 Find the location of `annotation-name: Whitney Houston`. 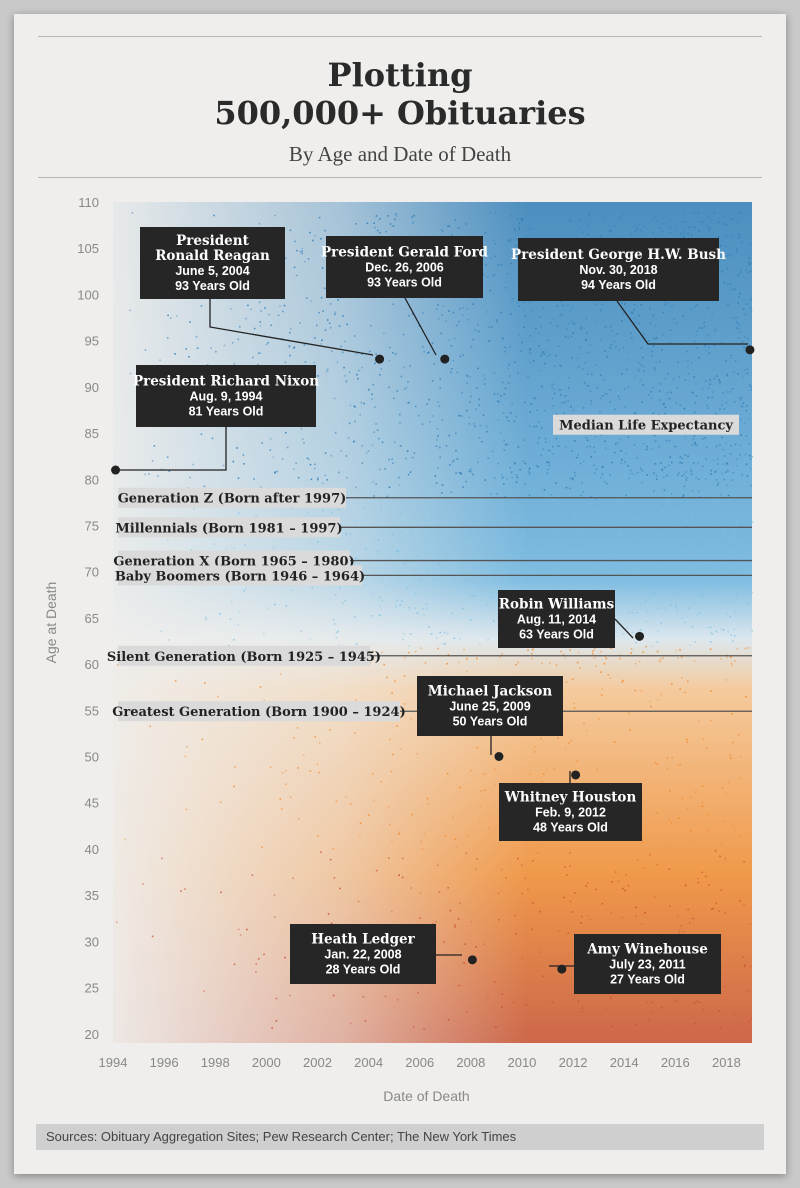

annotation-name: Whitney Houston is located at coordinates (570, 798).